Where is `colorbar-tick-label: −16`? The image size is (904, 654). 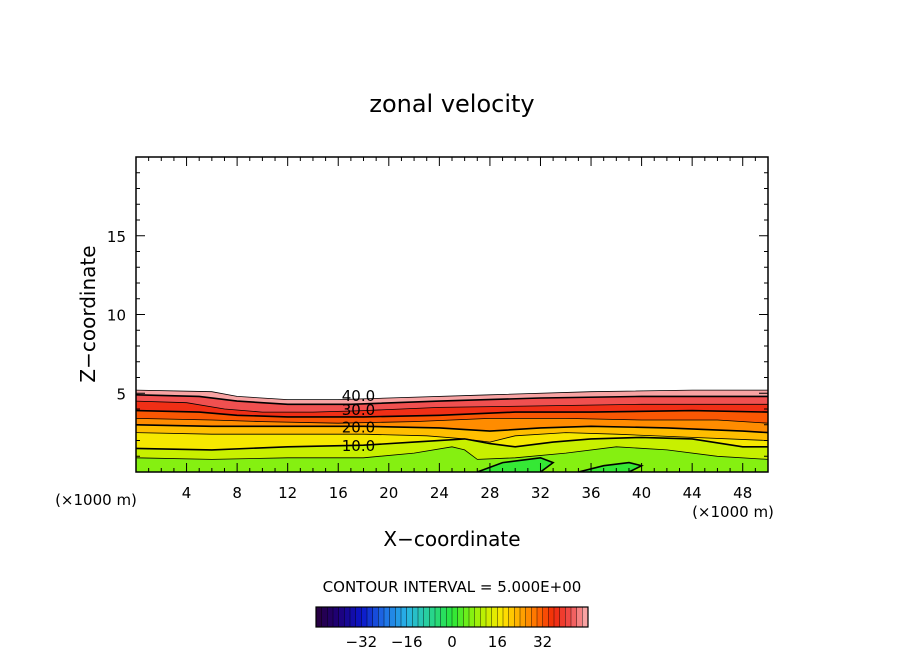
colorbar-tick-label: −16 is located at coordinates (407, 642).